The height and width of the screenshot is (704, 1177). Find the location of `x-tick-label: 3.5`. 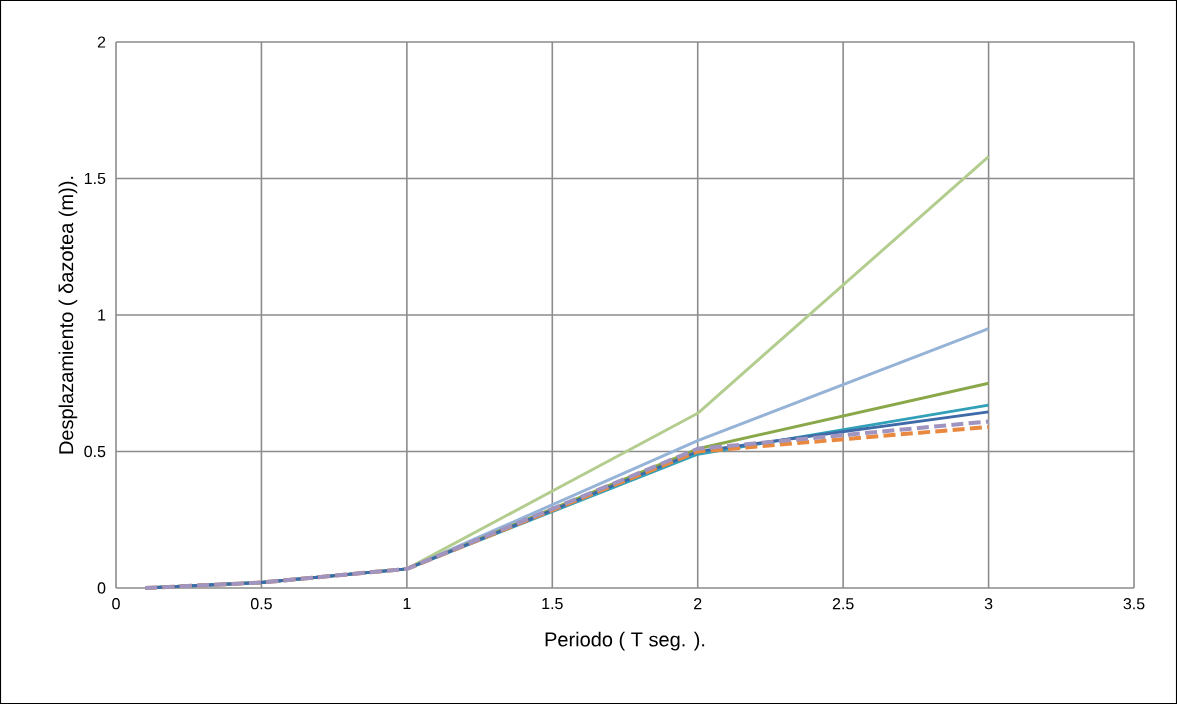

x-tick-label: 3.5 is located at coordinates (1134, 604).